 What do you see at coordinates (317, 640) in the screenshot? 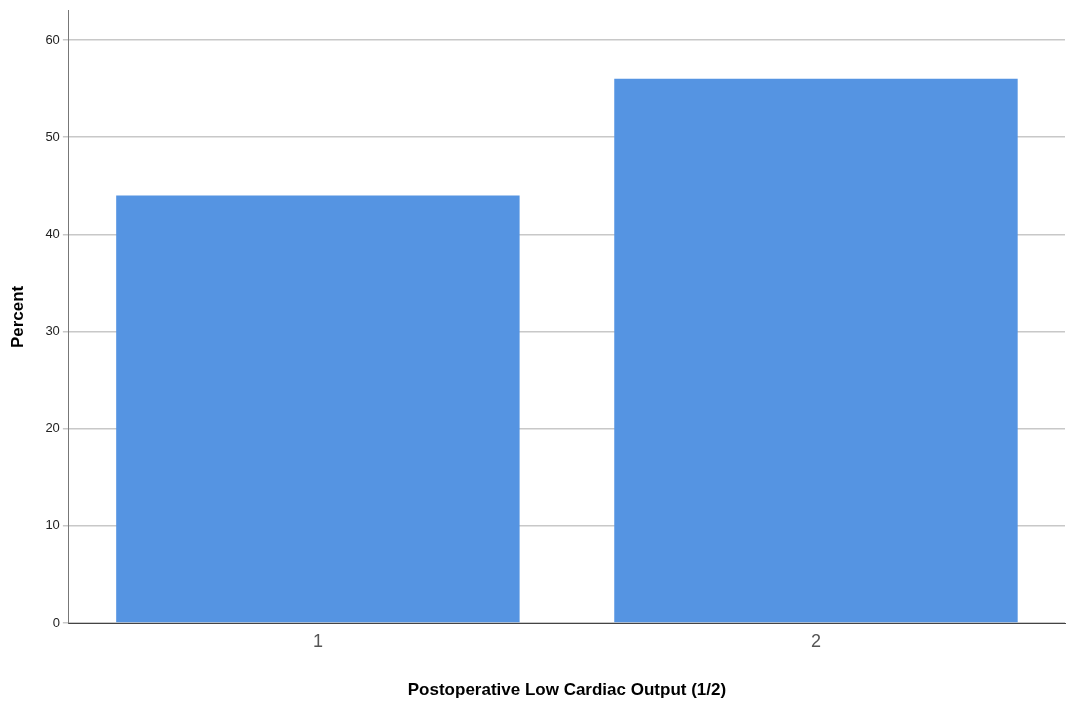
I see `x-tick-label: 1` at bounding box center [317, 640].